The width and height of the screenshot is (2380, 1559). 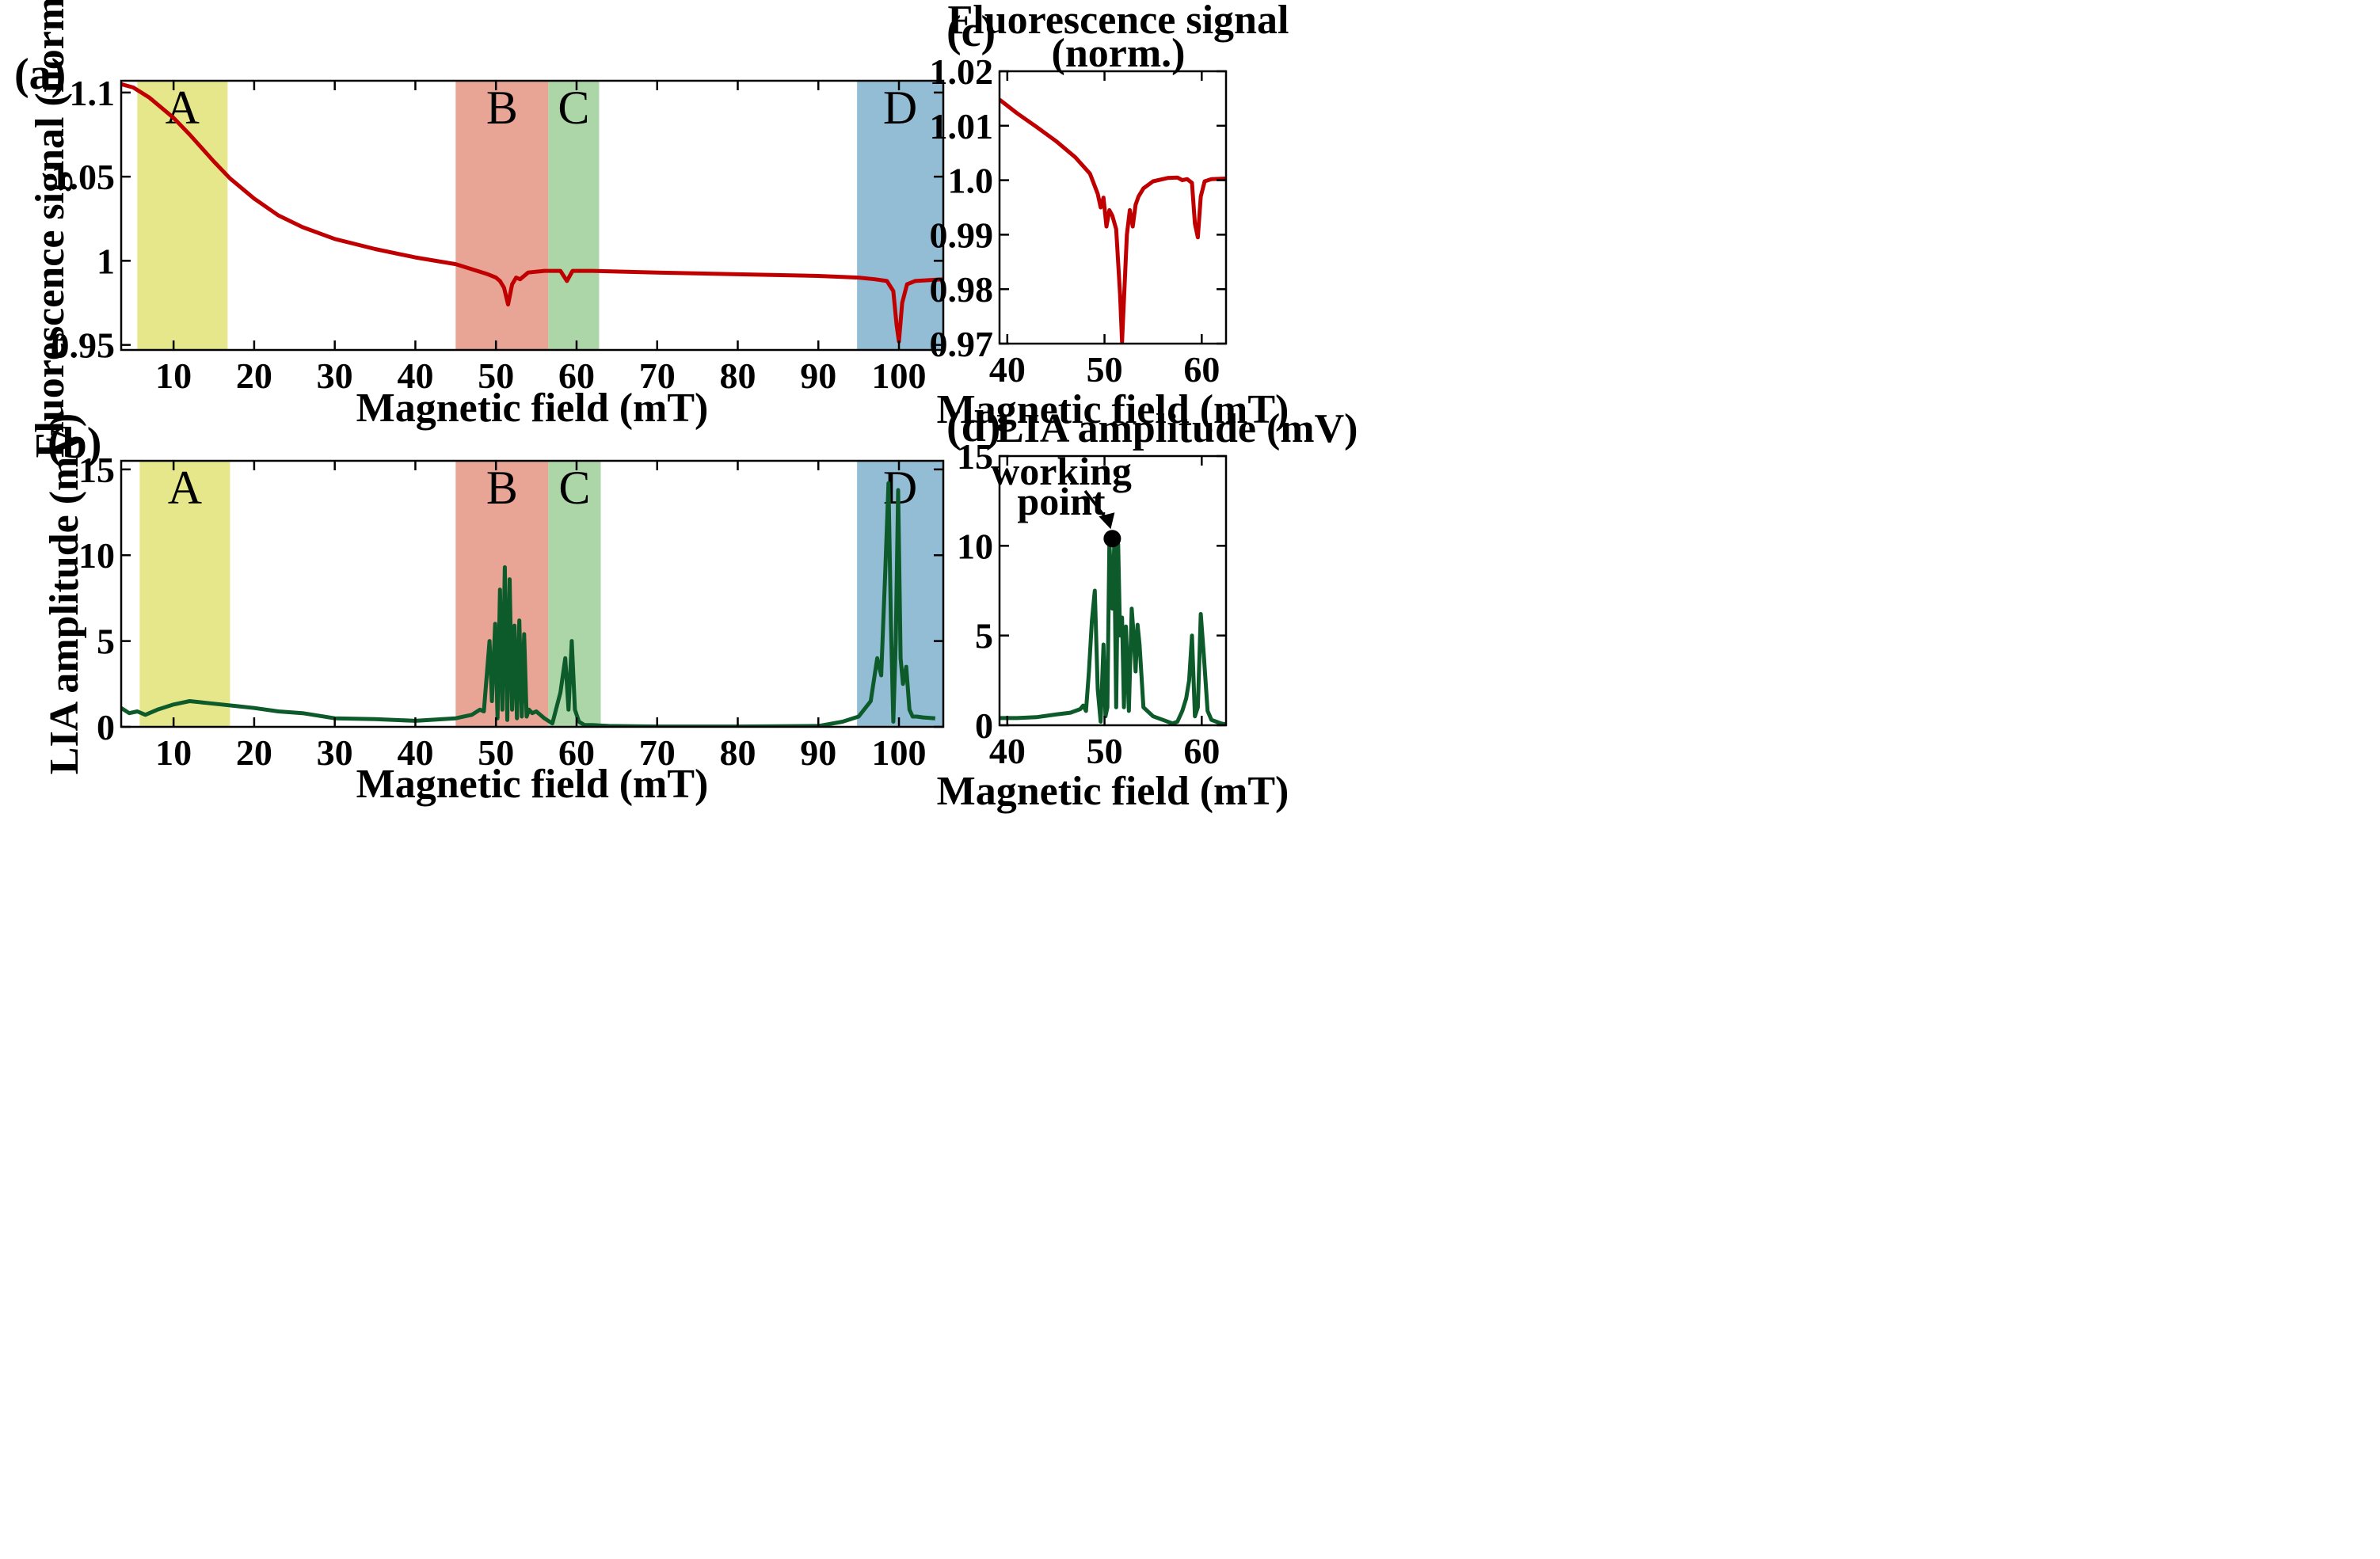 I want to click on region-c-band, so click(x=574, y=215).